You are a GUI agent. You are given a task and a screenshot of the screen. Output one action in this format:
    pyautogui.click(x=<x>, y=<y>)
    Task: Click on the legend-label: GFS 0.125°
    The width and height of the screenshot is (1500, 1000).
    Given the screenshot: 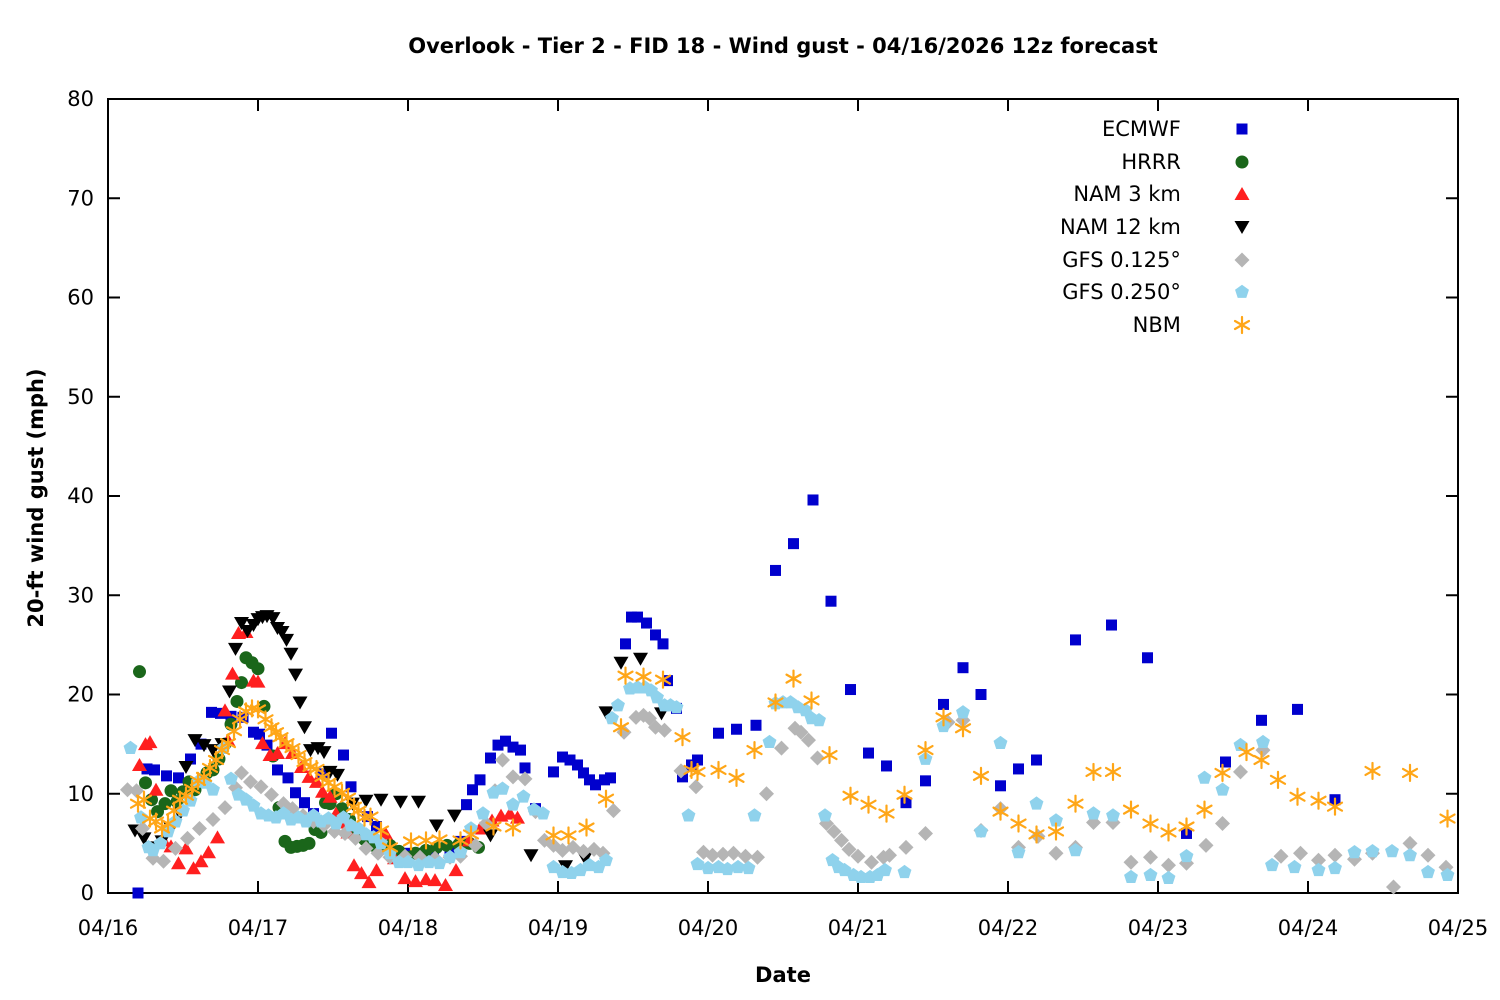 What is the action you would take?
    pyautogui.click(x=1121, y=259)
    